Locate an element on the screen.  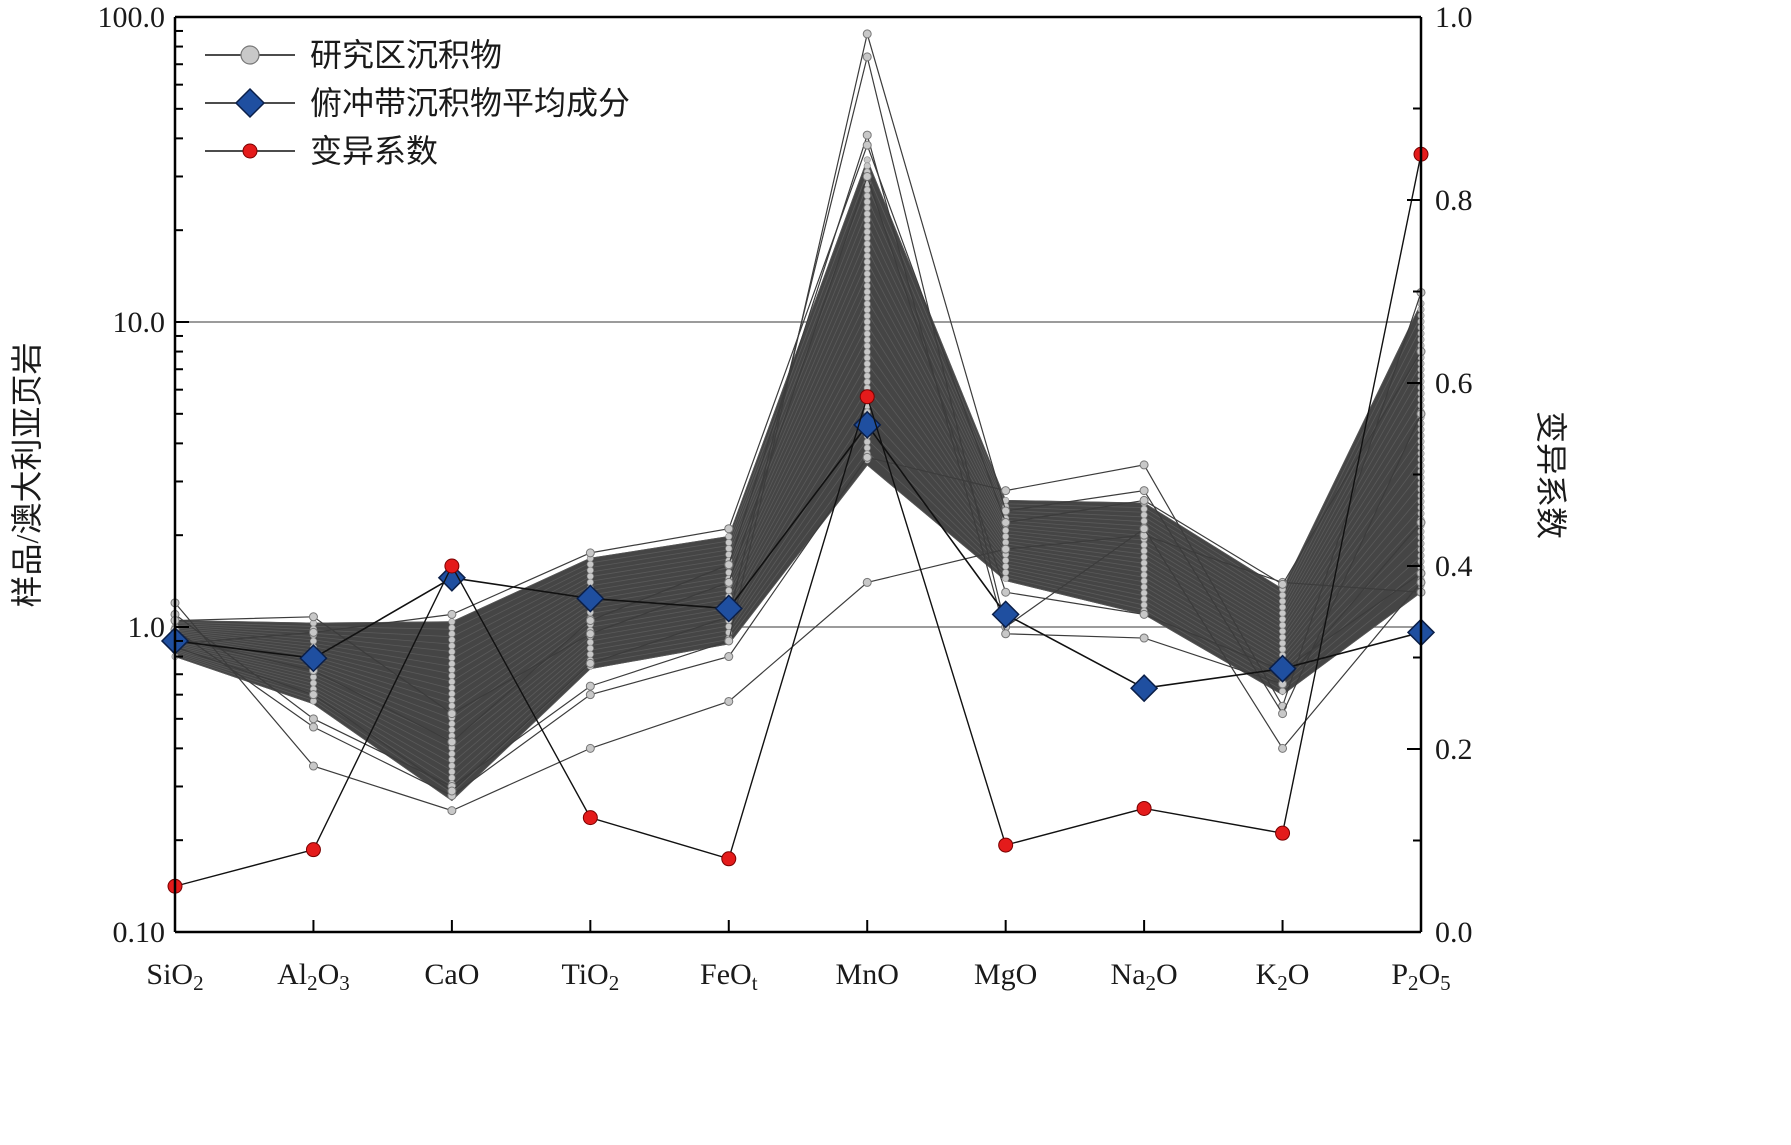
x-tick-label: Na2O is located at coordinates (1144, 976).